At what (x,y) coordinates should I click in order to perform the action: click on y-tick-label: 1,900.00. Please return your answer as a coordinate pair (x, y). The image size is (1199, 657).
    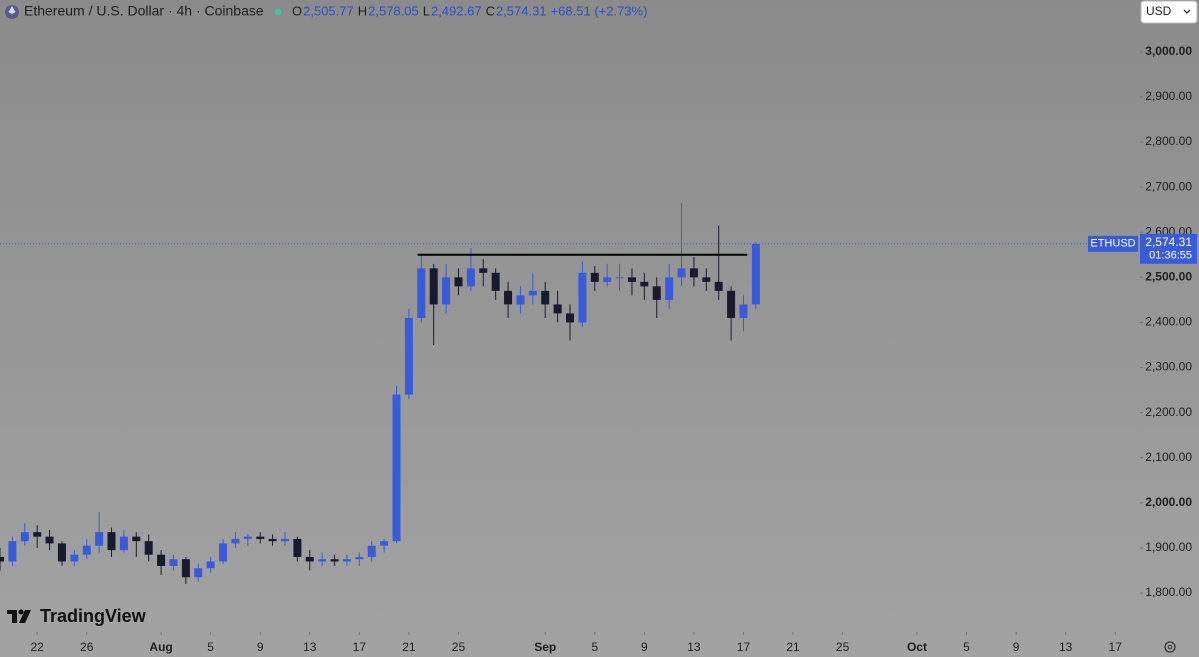
    Looking at the image, I should click on (1168, 547).